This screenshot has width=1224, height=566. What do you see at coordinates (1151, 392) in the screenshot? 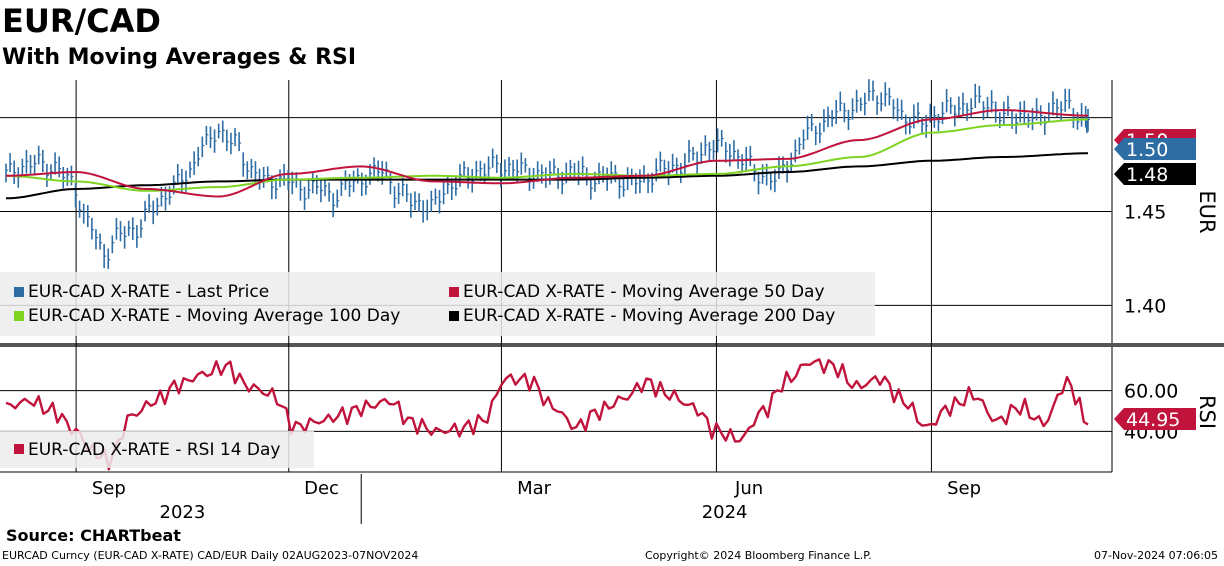
I see `rsi-tick-label: 60.00` at bounding box center [1151, 392].